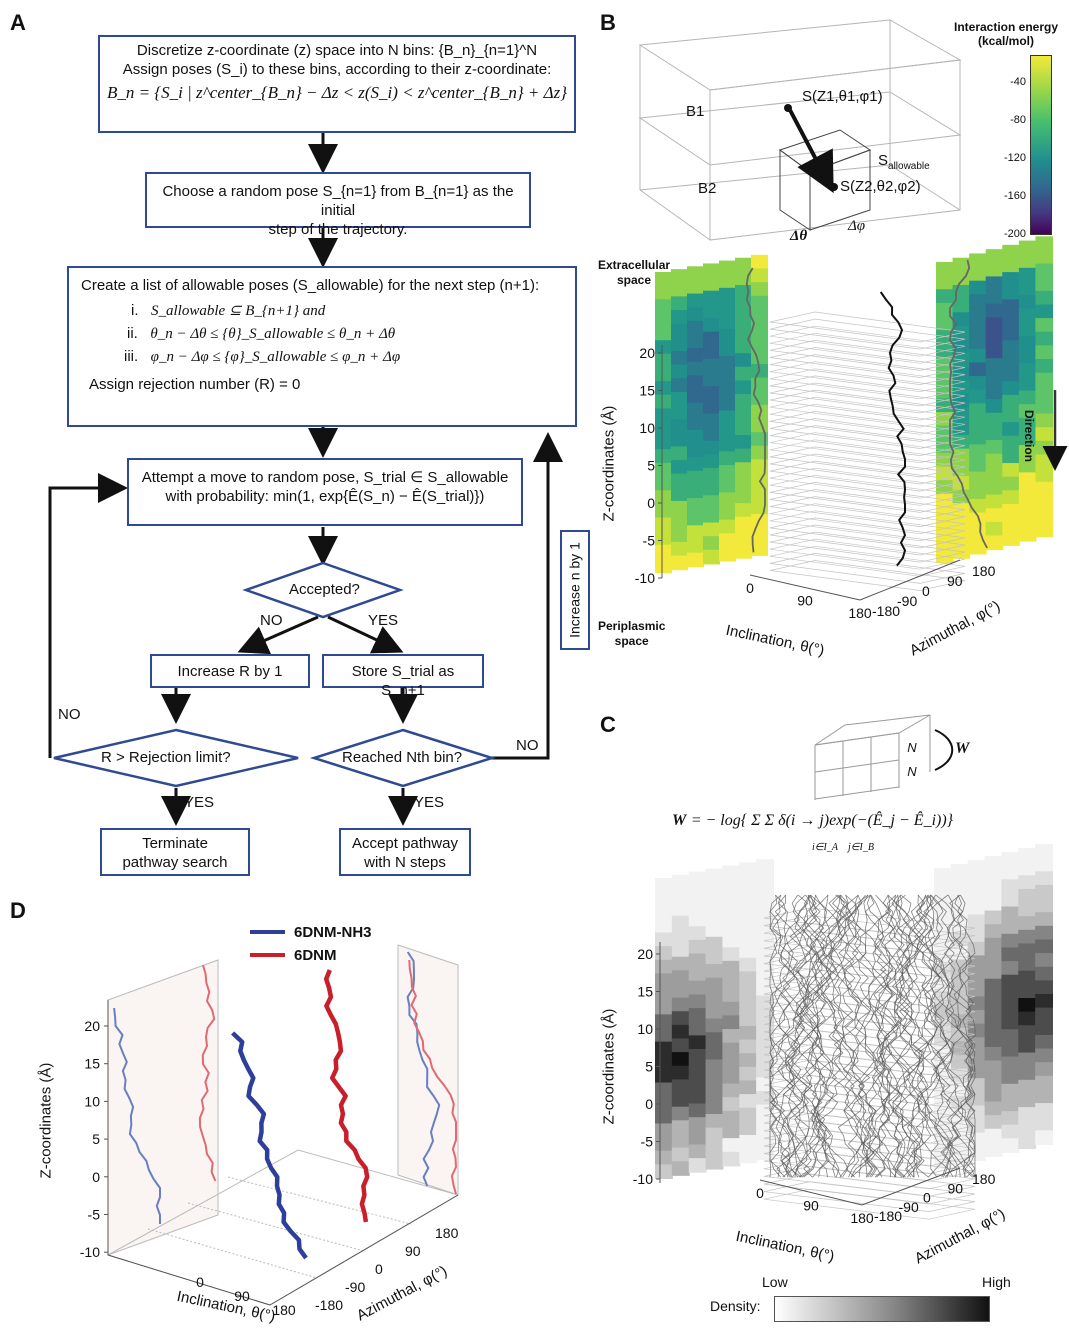 The image size is (1069, 1334). What do you see at coordinates (811, 1206) in the screenshot?
I see `c-incl-tick-label: 90` at bounding box center [811, 1206].